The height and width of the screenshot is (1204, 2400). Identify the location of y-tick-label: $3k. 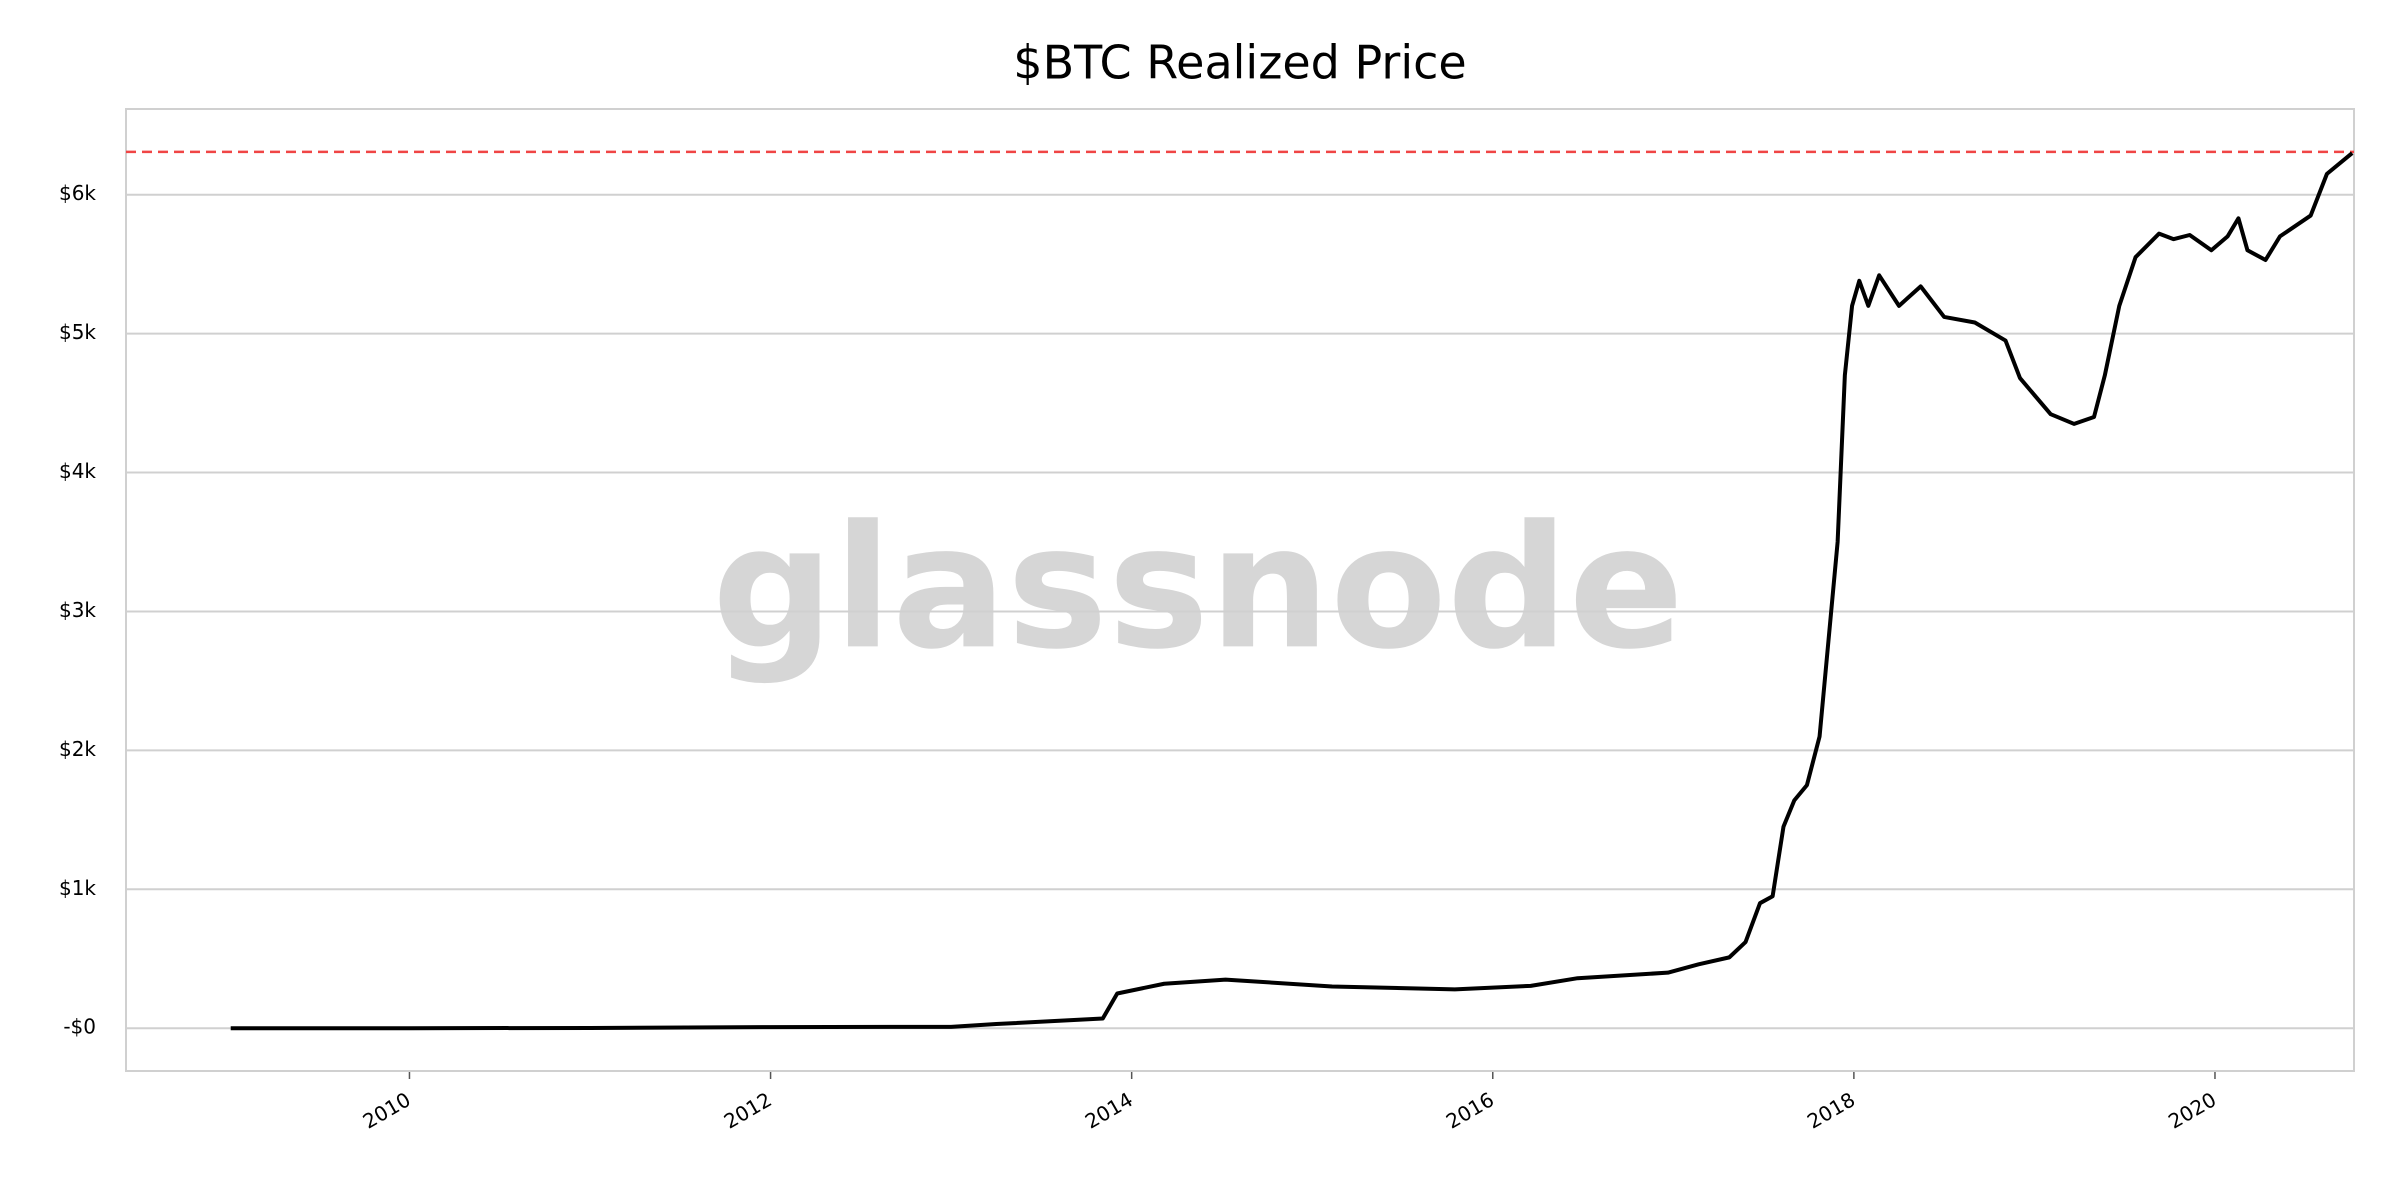
(77, 610).